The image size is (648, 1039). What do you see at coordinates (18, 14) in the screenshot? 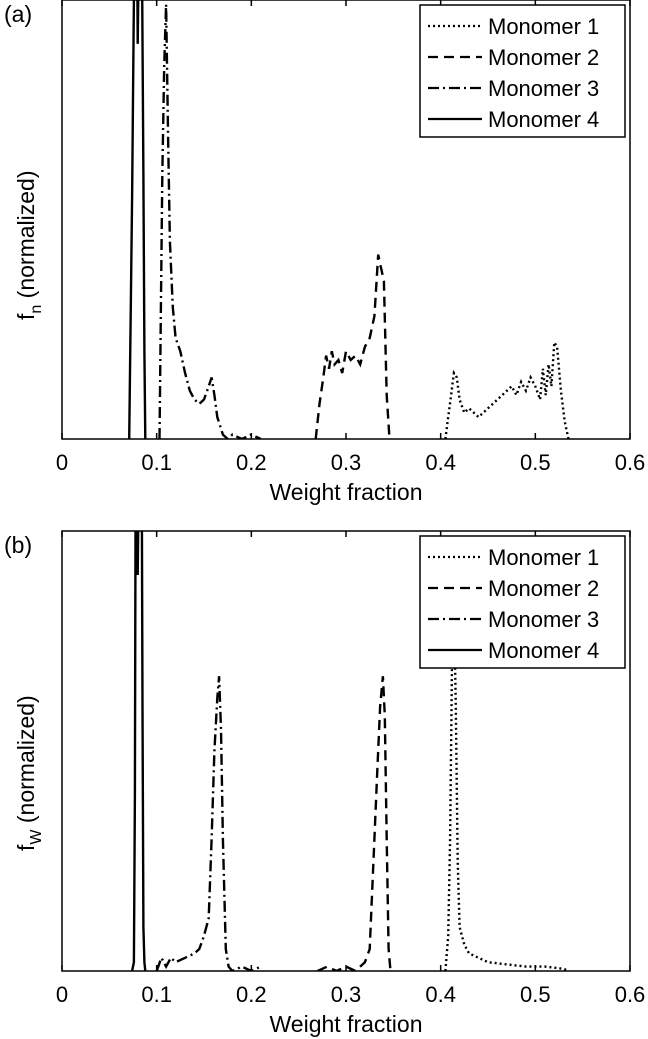
I see `panel-label: (a)` at bounding box center [18, 14].